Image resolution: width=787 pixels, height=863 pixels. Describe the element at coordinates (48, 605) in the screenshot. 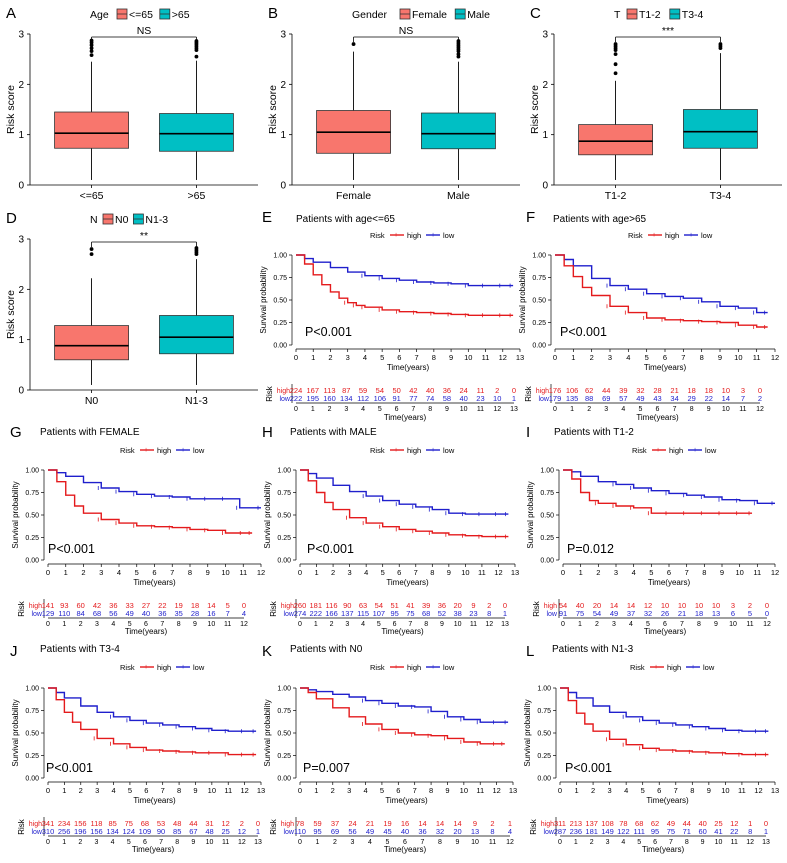

I see `risk-count-high: 141` at that location.